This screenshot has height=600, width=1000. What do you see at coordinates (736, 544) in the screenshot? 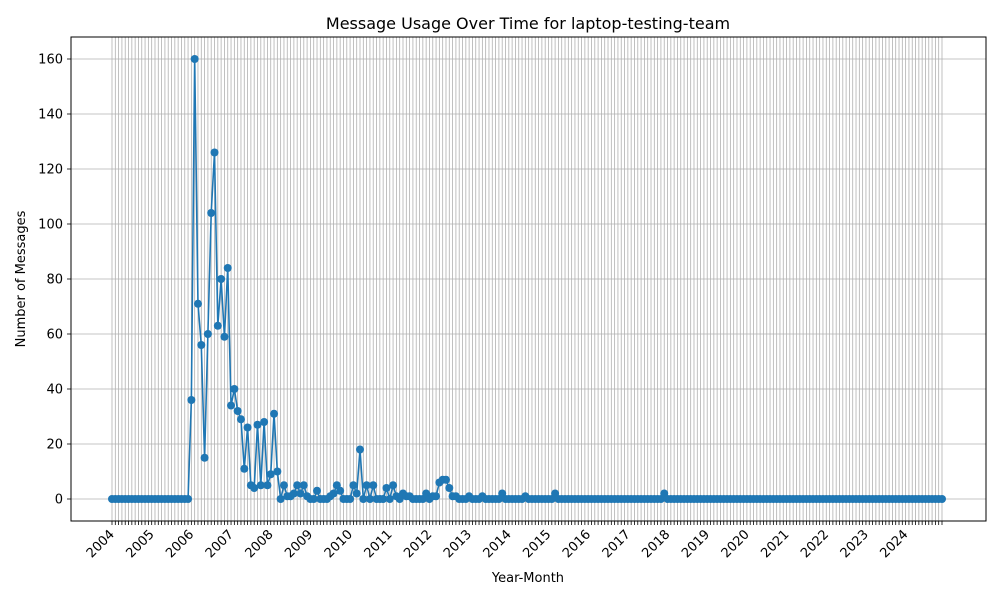
I see `x-tick-label: 2020` at bounding box center [736, 544].